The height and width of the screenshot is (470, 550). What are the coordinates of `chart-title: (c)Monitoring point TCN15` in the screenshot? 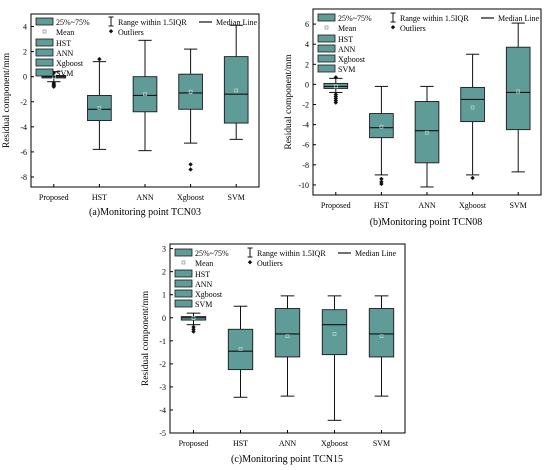 It's located at (287, 459).